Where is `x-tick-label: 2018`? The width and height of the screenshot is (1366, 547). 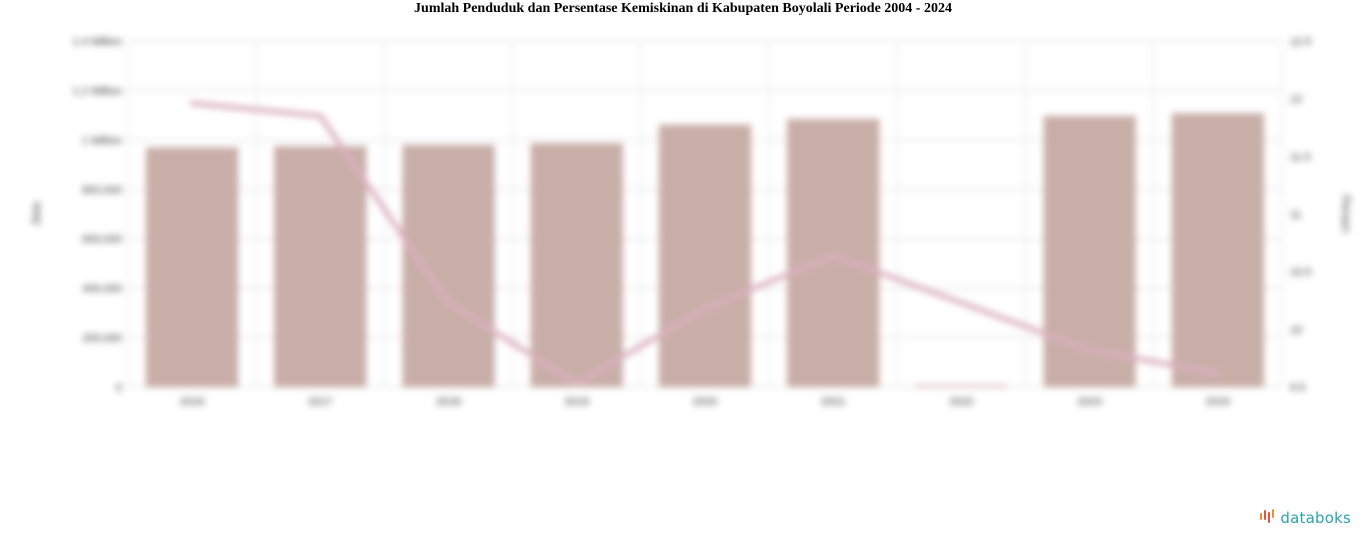
x-tick-label: 2018 is located at coordinates (448, 402).